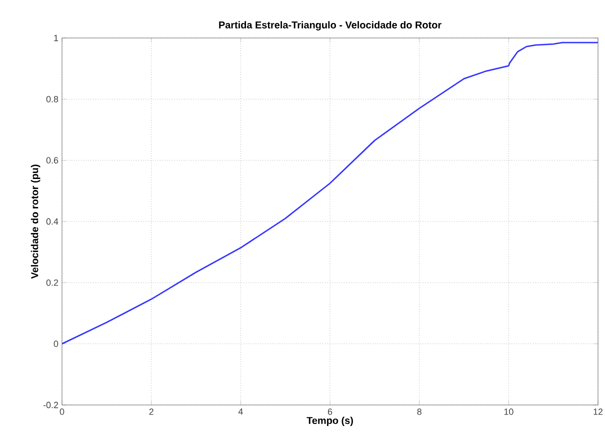 This screenshot has height=441, width=605. What do you see at coordinates (56, 343) in the screenshot?
I see `y-tick-label: 0` at bounding box center [56, 343].